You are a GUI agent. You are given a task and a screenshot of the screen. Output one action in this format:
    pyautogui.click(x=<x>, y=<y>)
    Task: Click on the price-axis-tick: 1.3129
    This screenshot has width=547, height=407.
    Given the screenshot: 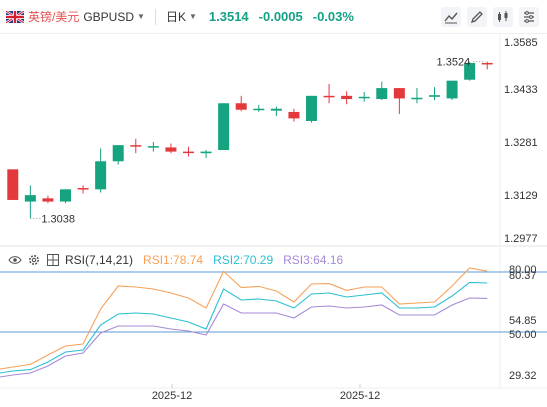 What is the action you would take?
    pyautogui.click(x=521, y=196)
    